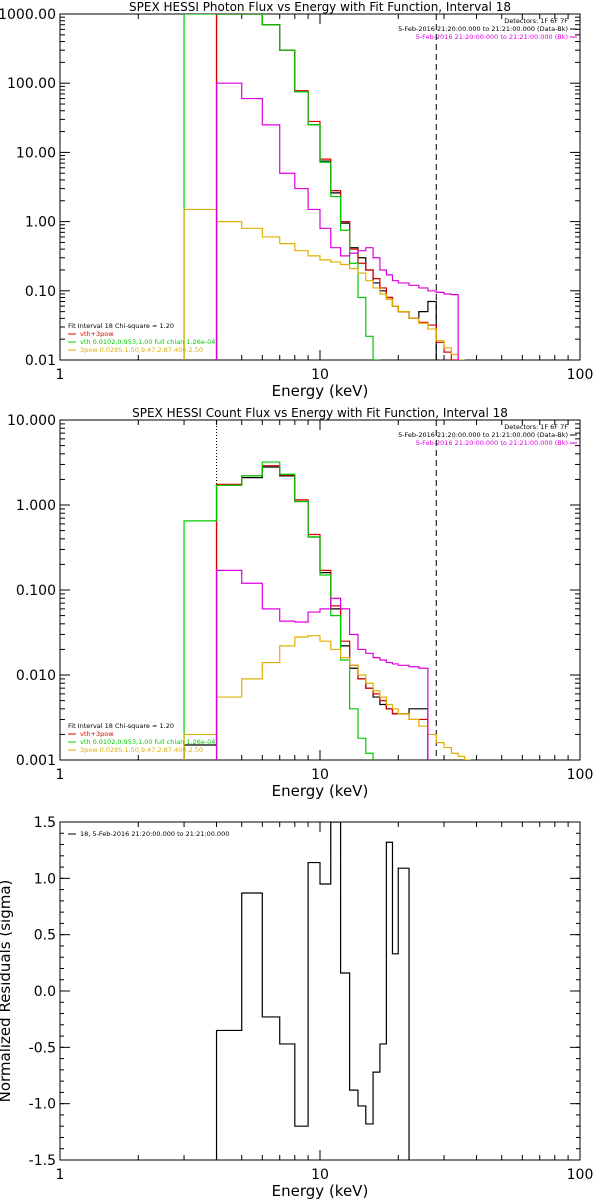 The image size is (600, 1204). I want to click on panel1-legend-line: vth+3pow, so click(97, 334).